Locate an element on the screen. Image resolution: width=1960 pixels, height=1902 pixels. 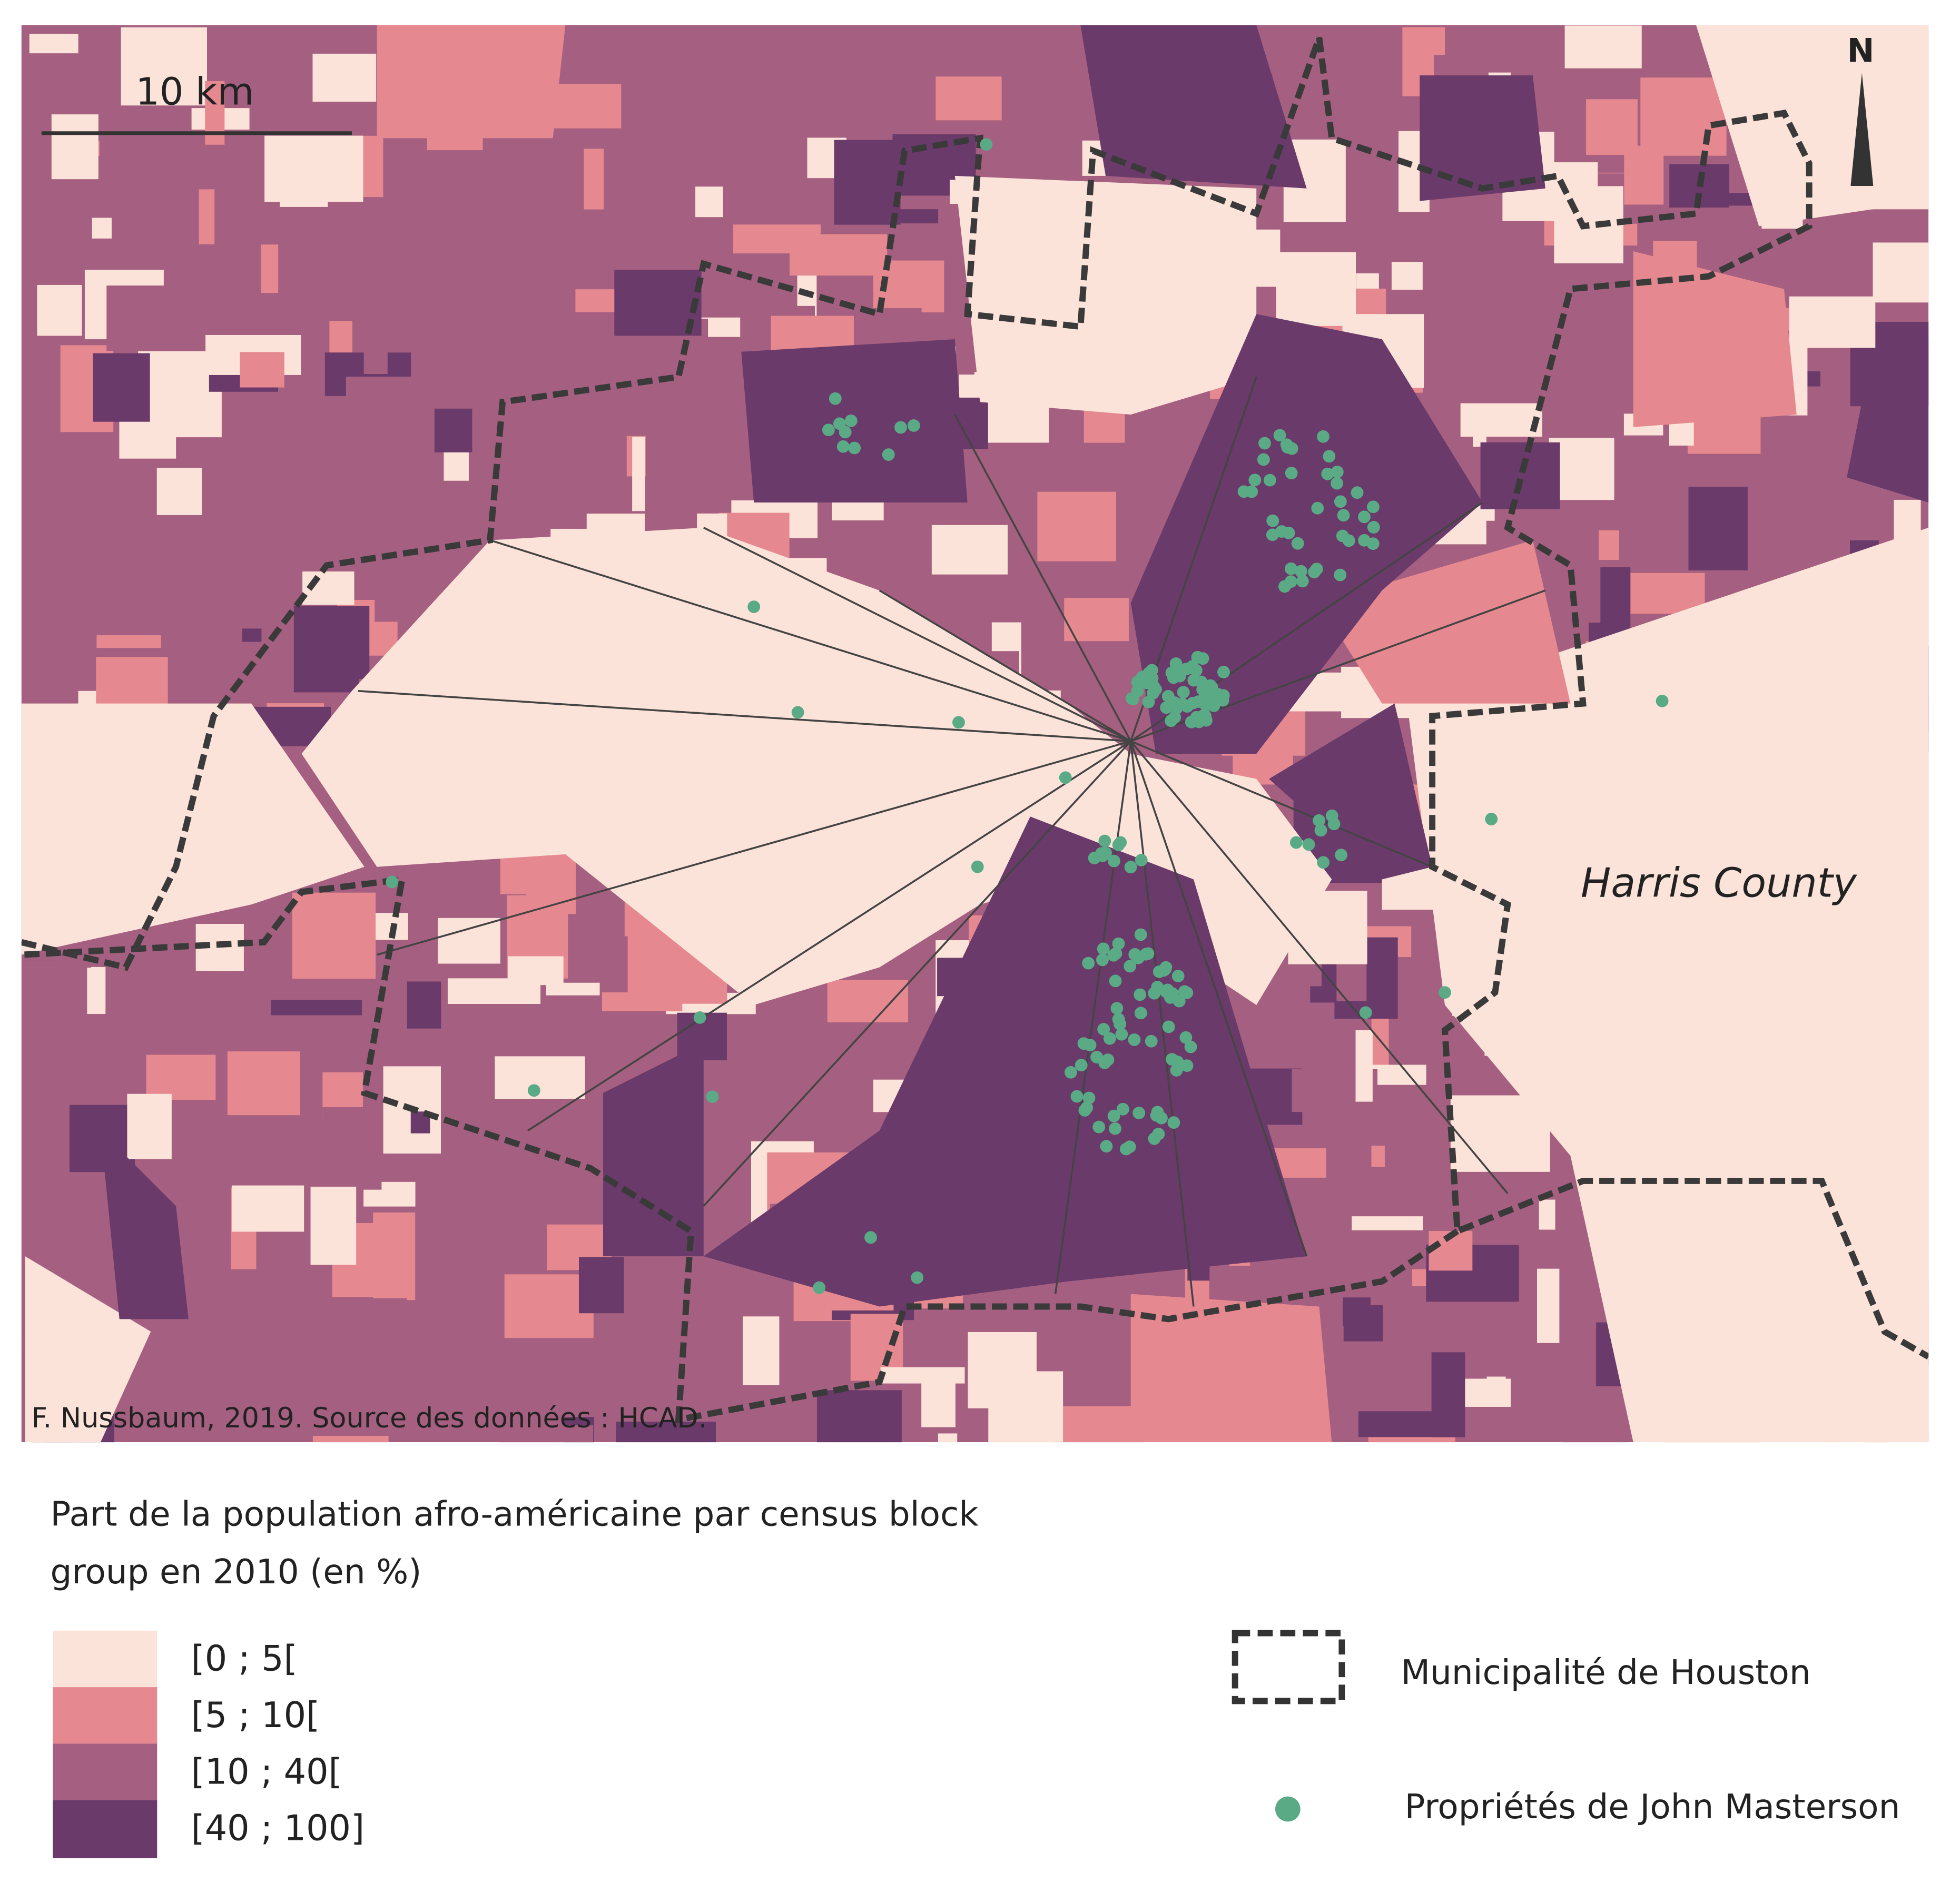
legend-title: group en 2010 (en %) is located at coordinates (236, 1572).